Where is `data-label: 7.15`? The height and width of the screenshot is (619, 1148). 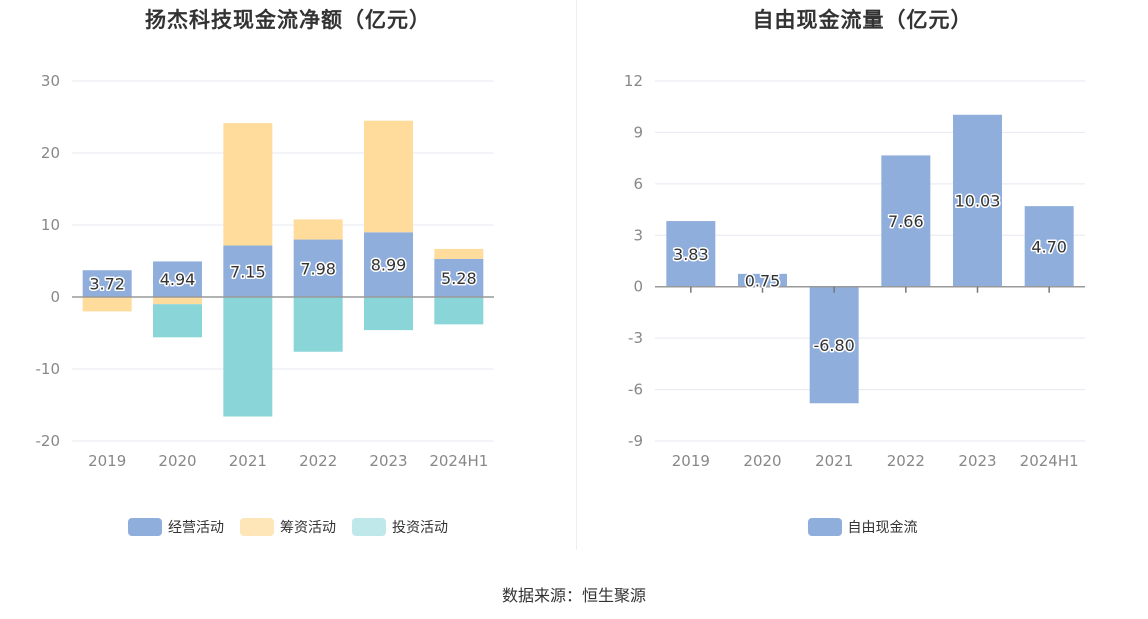
data-label: 7.15 is located at coordinates (248, 271).